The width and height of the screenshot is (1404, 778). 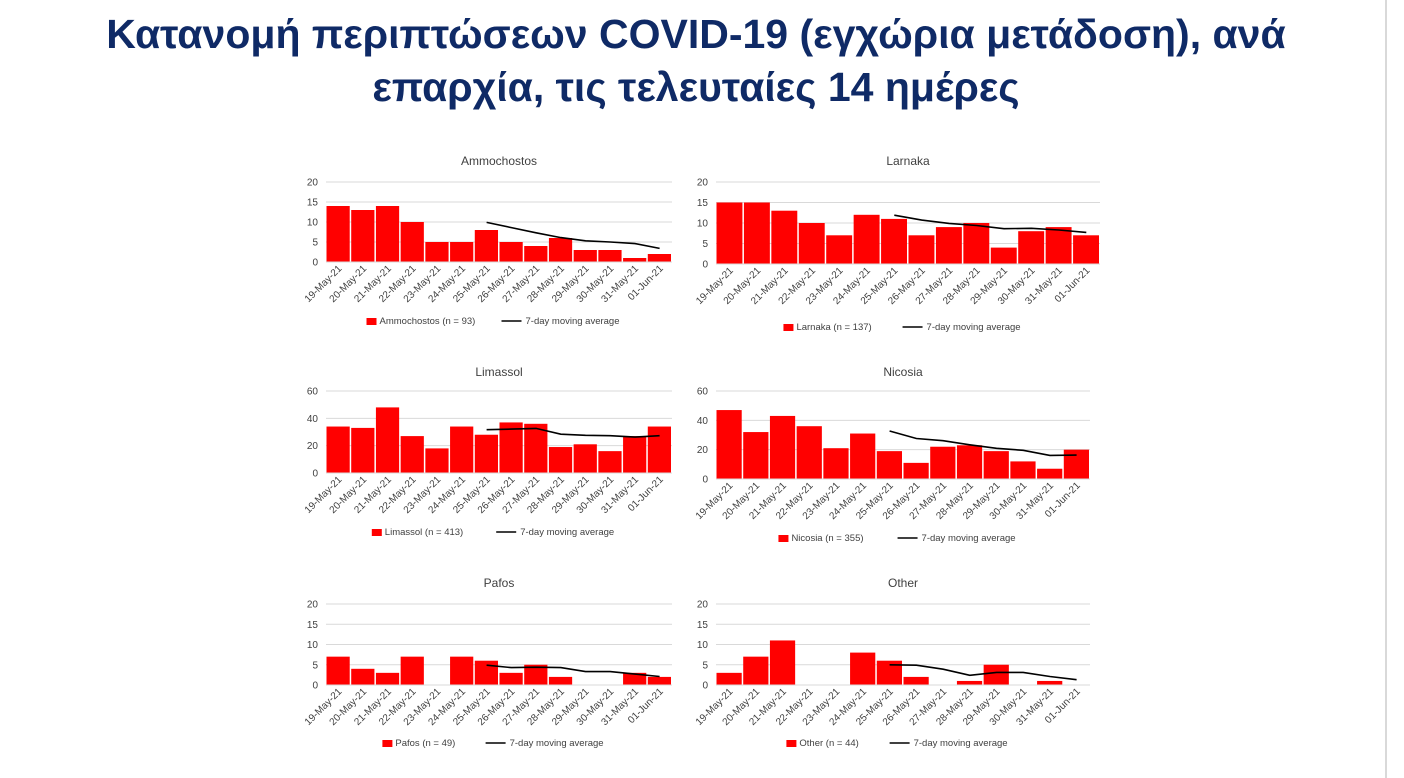 What do you see at coordinates (313, 419) in the screenshot?
I see `y-tick-label: 40` at bounding box center [313, 419].